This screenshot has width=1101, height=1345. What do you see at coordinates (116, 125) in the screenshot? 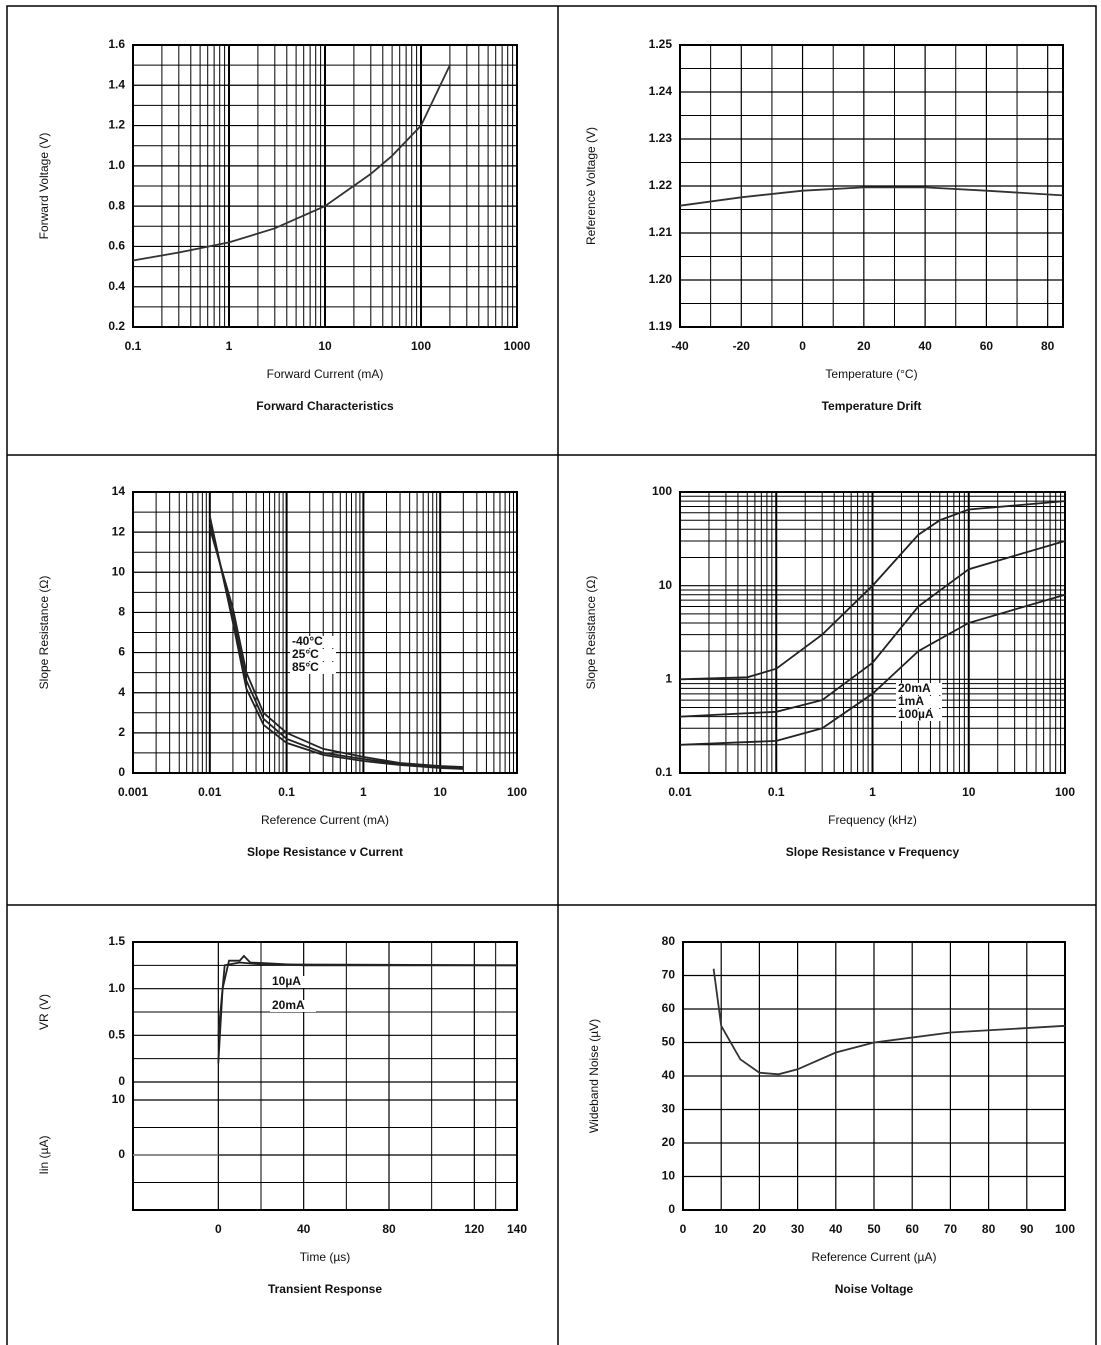
I see `y-tick-label: 1.2` at bounding box center [116, 125].